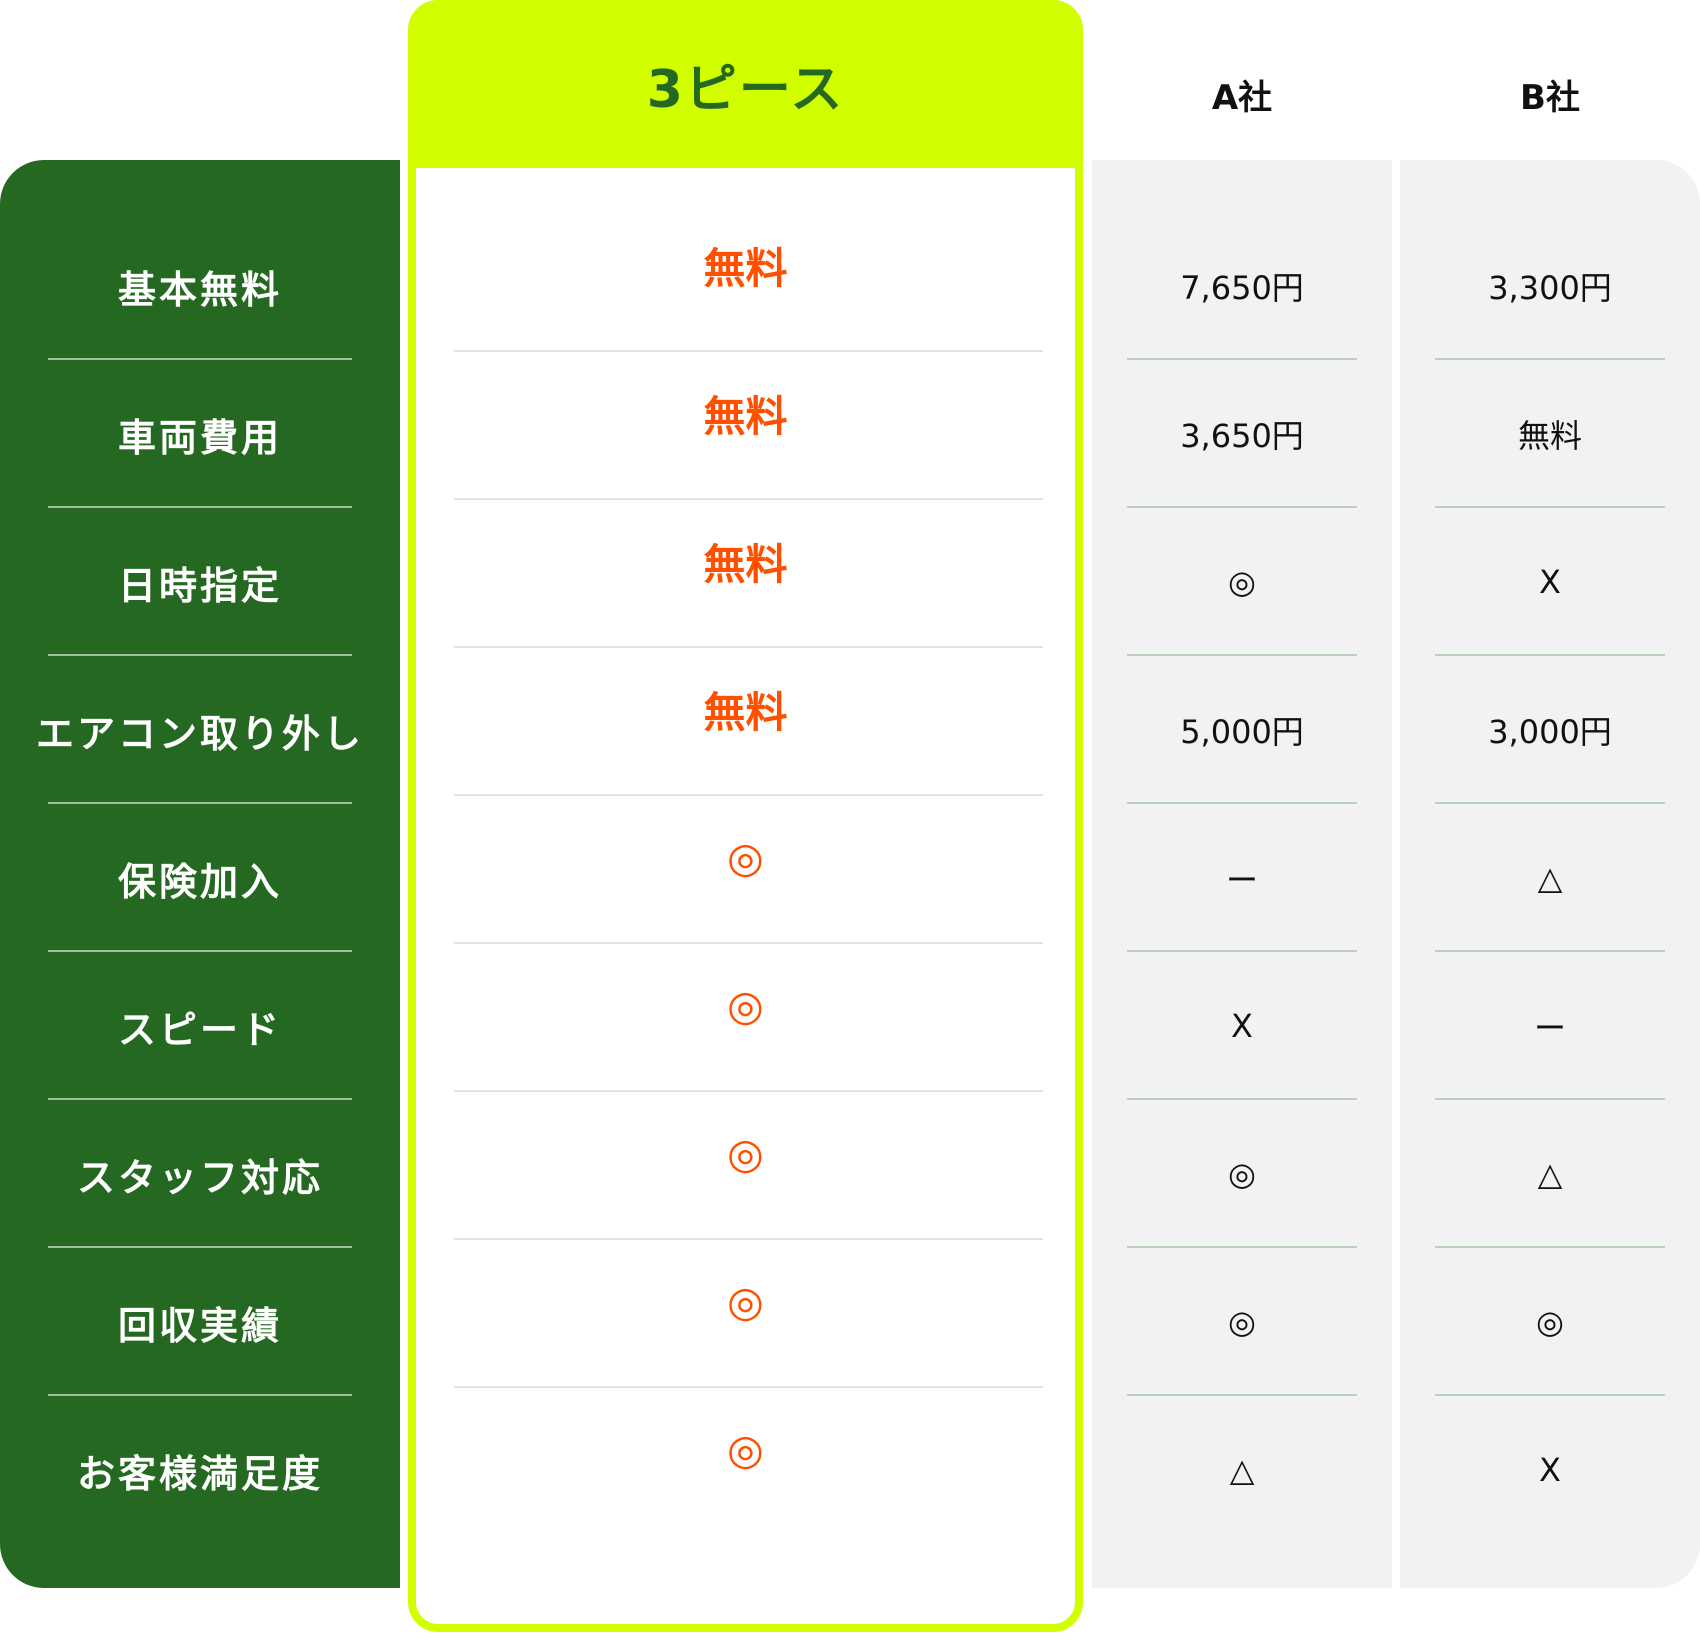 Image resolution: width=1700 pixels, height=1636 pixels. I want to click on cell-text: お客様満足度, so click(199, 1473).